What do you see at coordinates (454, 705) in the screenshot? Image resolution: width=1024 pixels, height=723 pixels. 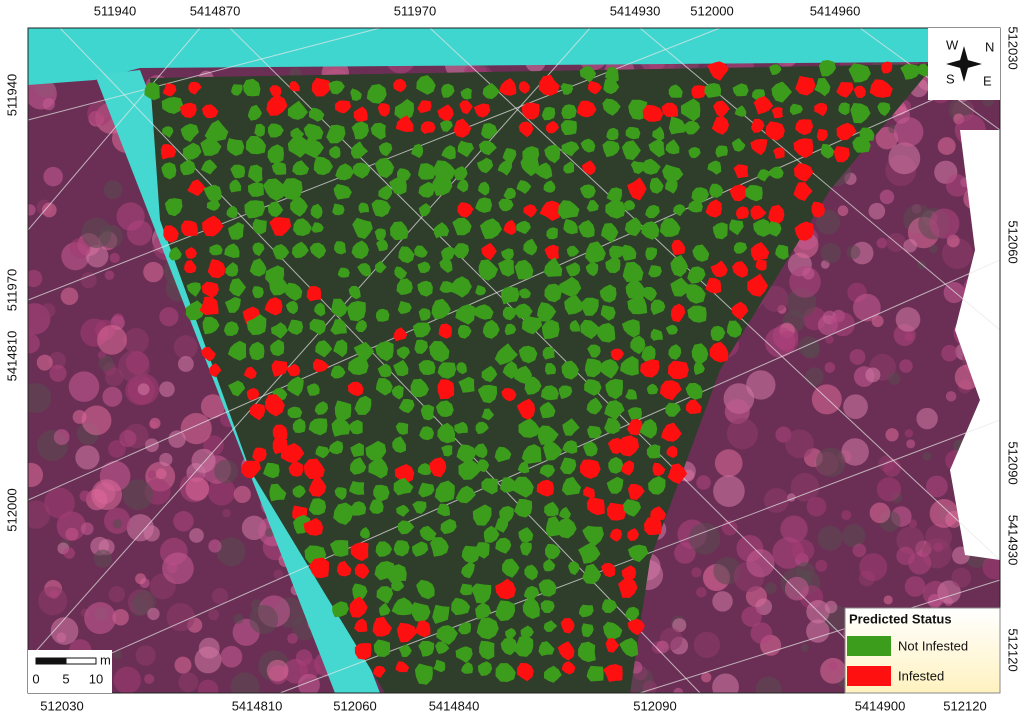 I see `bottom-label: 5414840` at bounding box center [454, 705].